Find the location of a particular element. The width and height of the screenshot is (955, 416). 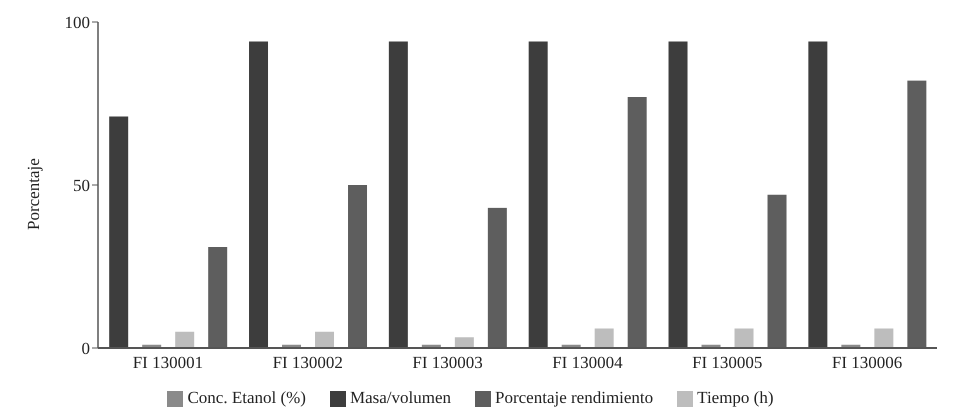

y-tick-label: 0 is located at coordinates (86, 348).